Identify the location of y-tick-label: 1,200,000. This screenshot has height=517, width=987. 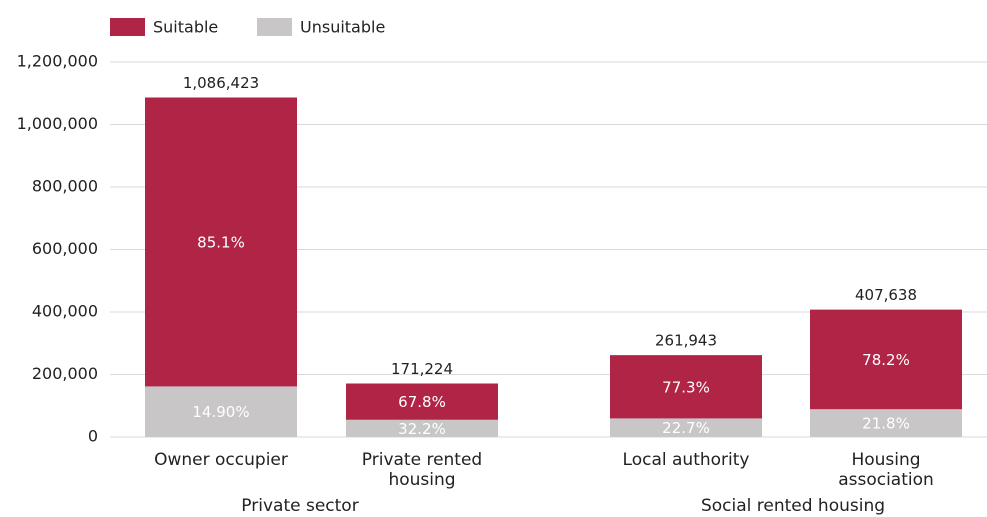
(57, 61).